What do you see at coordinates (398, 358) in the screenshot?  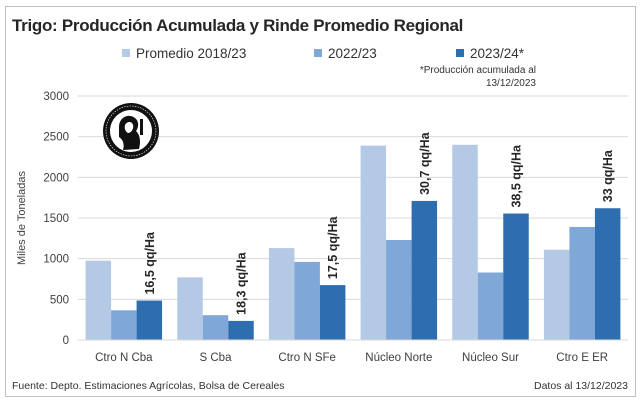 I see `x-tick-label: Núcleo Norte` at bounding box center [398, 358].